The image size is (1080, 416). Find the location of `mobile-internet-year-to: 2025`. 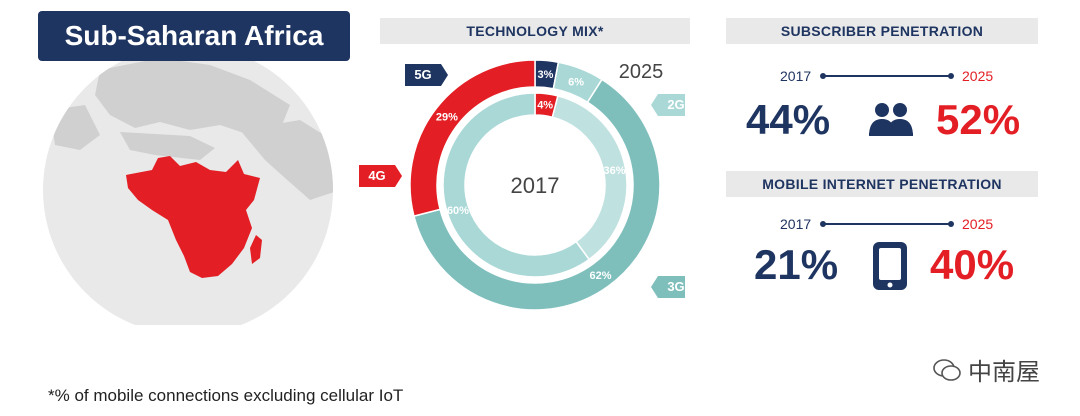

mobile-internet-year-to: 2025 is located at coordinates (978, 224).